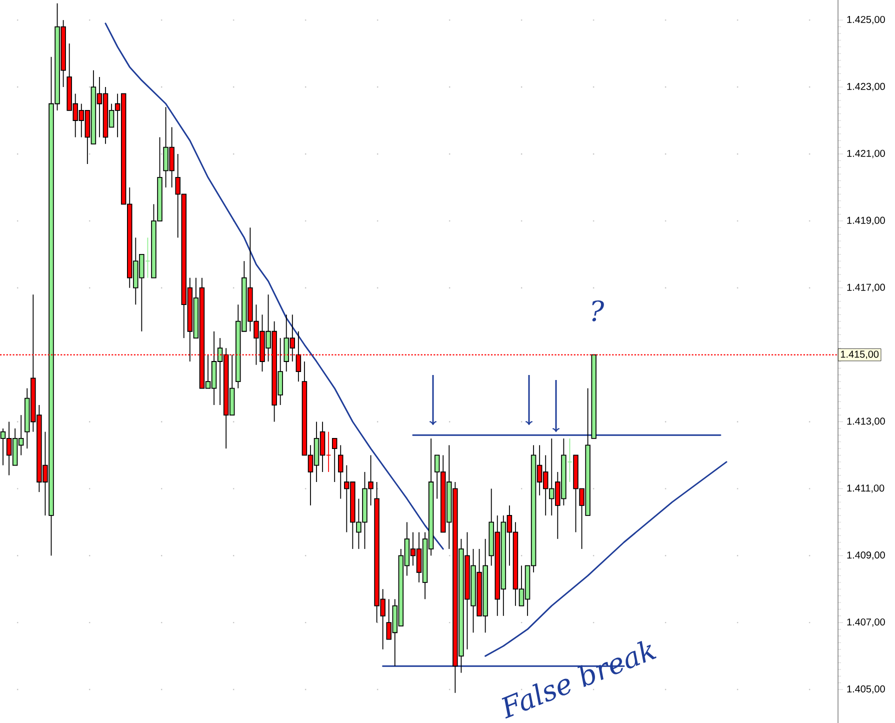  What do you see at coordinates (341, 472) in the screenshot?
I see `candlestick` at bounding box center [341, 472].